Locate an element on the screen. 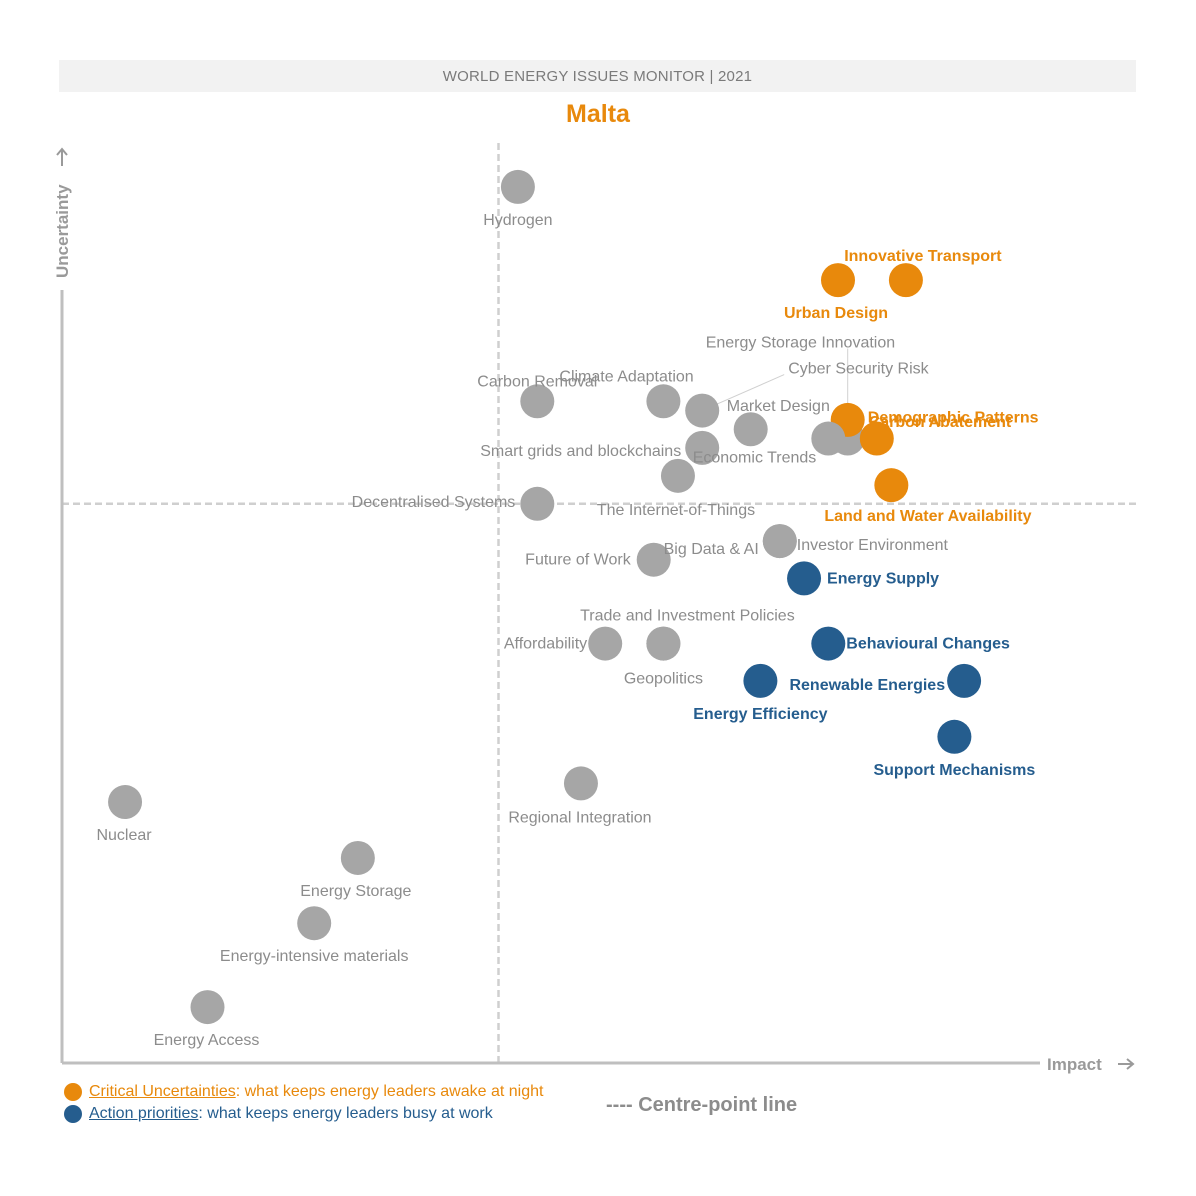 This screenshot has height=1196, width=1196. orange-dot-icon is located at coordinates (73, 1092).